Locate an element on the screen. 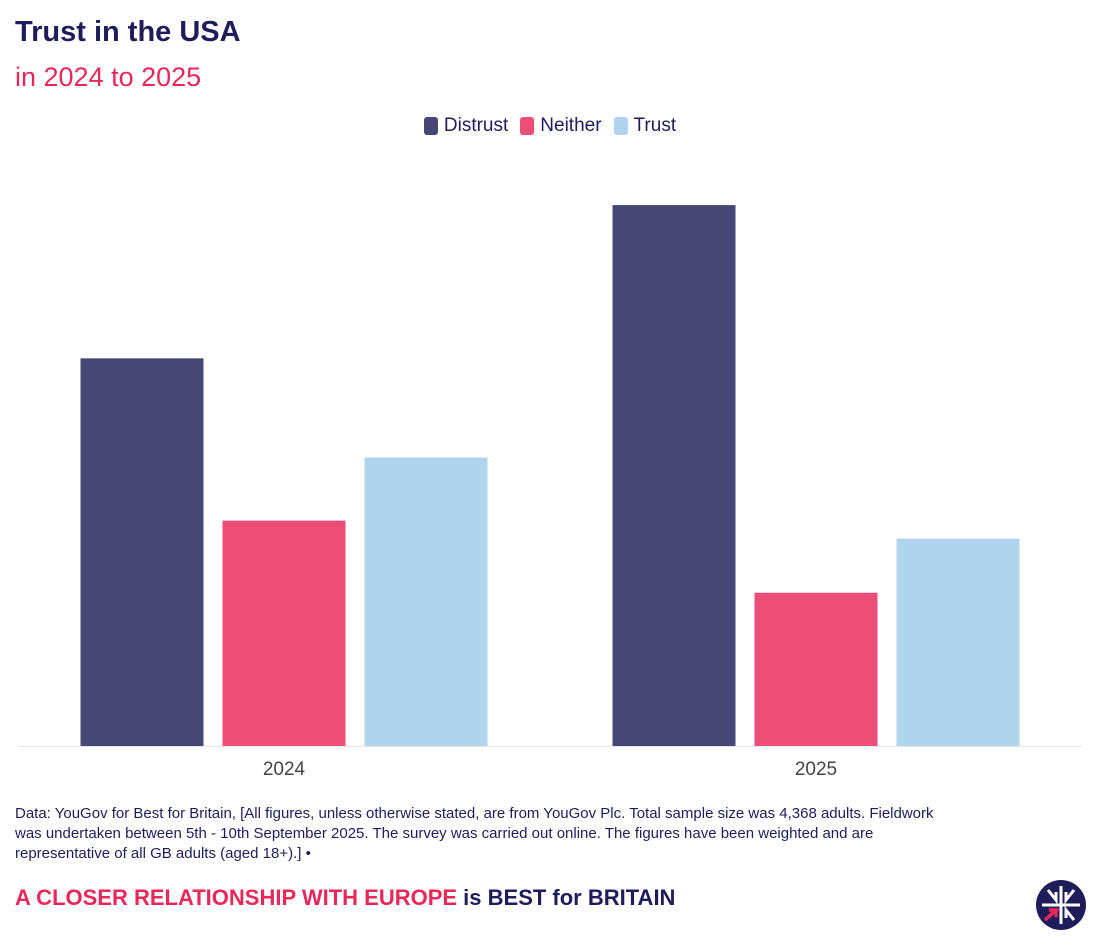 This screenshot has width=1100, height=948. bar-2025-distrust is located at coordinates (674, 476).